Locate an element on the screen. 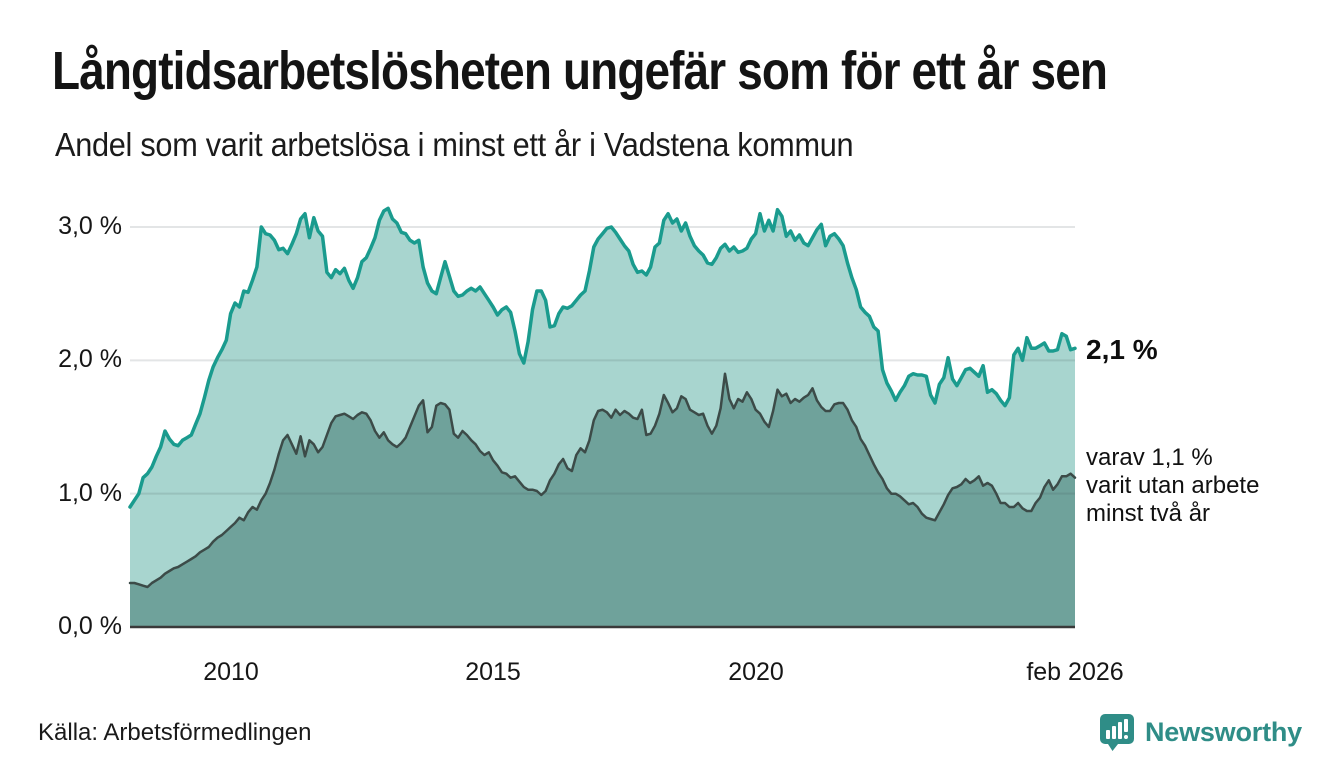 This screenshot has width=1340, height=780. y-tick-0: 0,0 % is located at coordinates (90, 626).